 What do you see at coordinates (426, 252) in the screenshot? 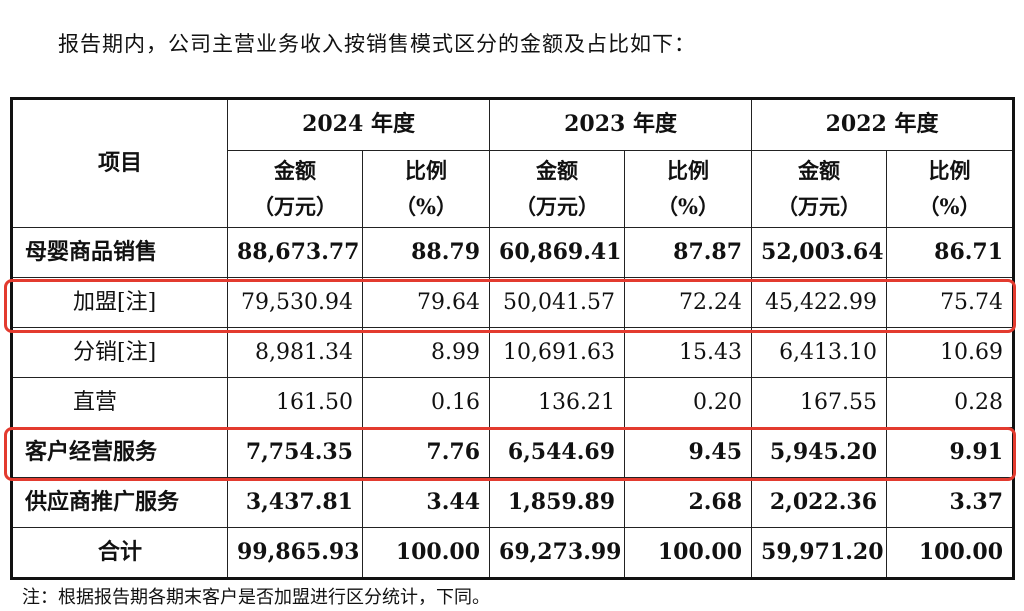
I see `ratio-cell: 88.79` at bounding box center [426, 252].